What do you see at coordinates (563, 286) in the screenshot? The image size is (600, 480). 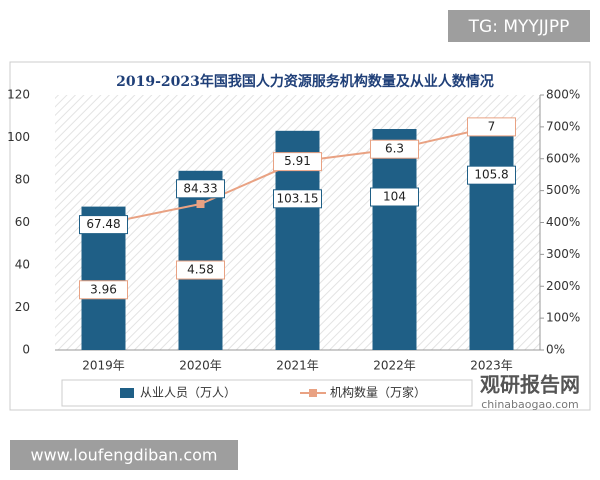 I see `y2-tick-label: 200%` at bounding box center [563, 286].